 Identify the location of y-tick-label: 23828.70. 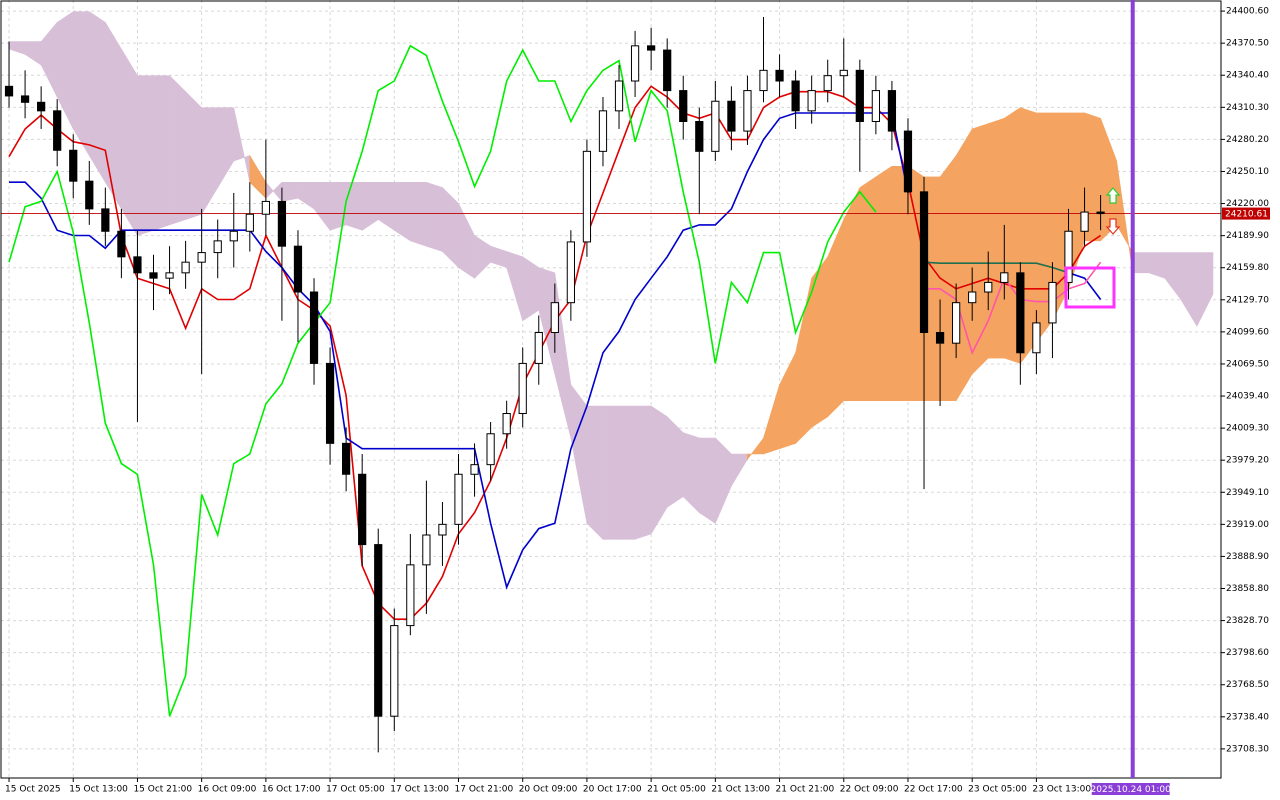
(1247, 621).